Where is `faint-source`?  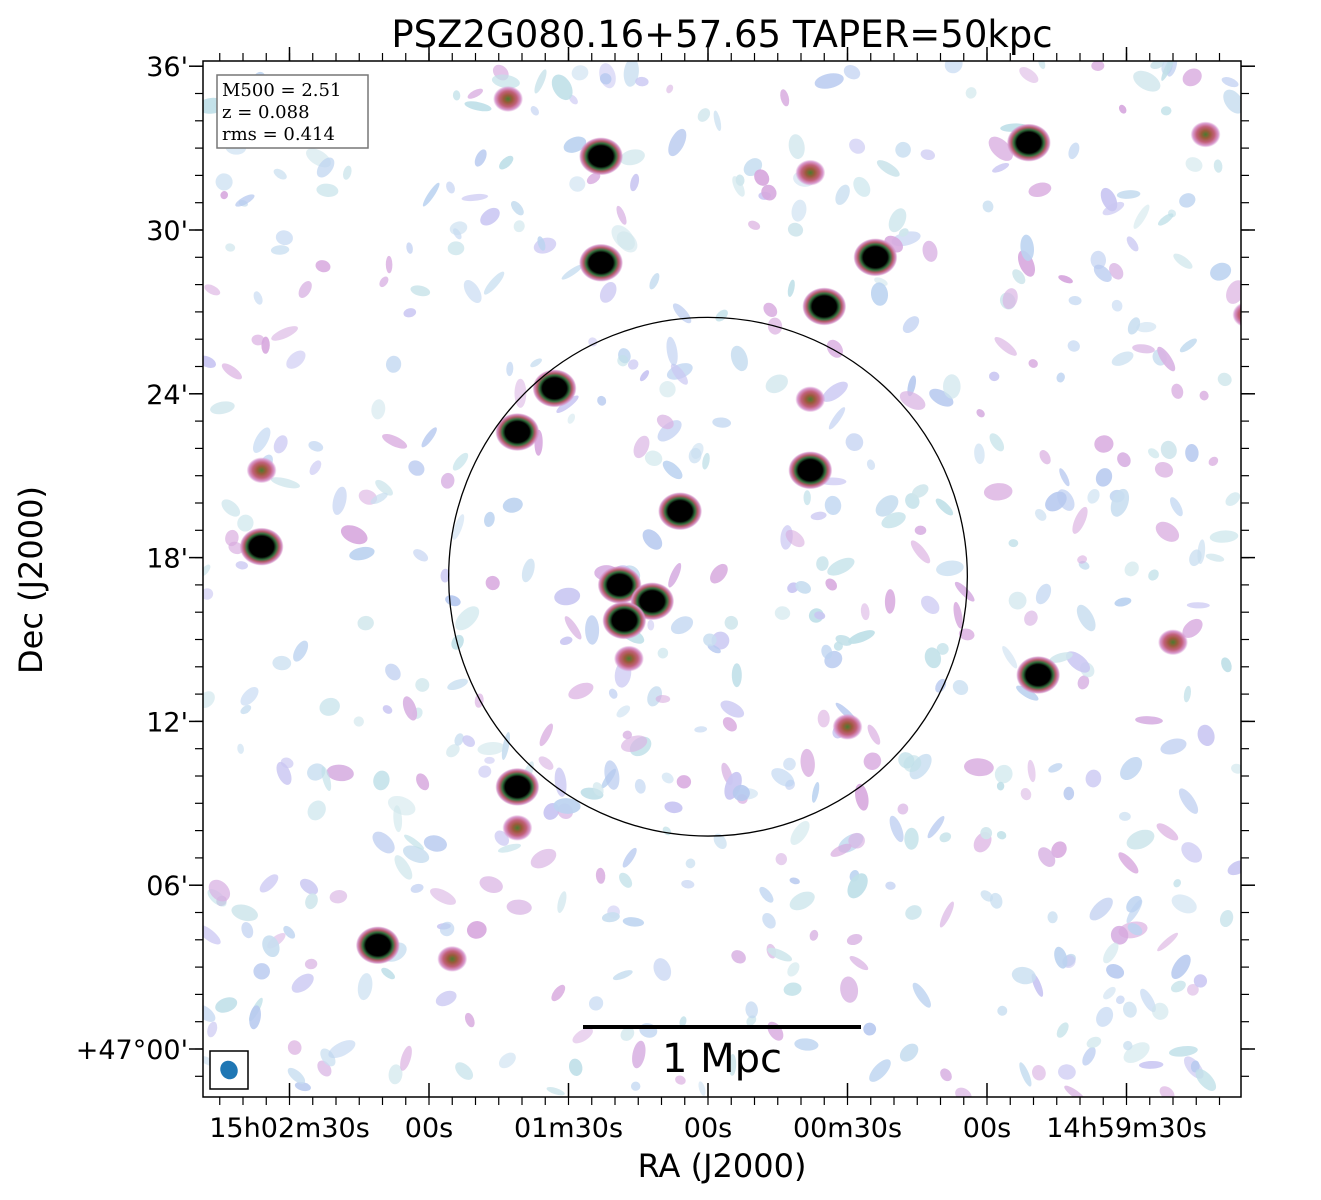
faint-source is located at coordinates (1173, 642).